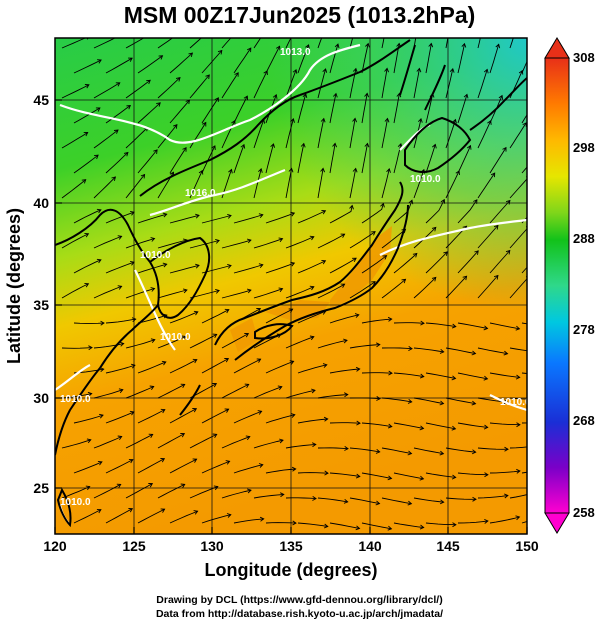  What do you see at coordinates (14, 286) in the screenshot?
I see `y-axis-label: Latitude (degrees)` at bounding box center [14, 286].